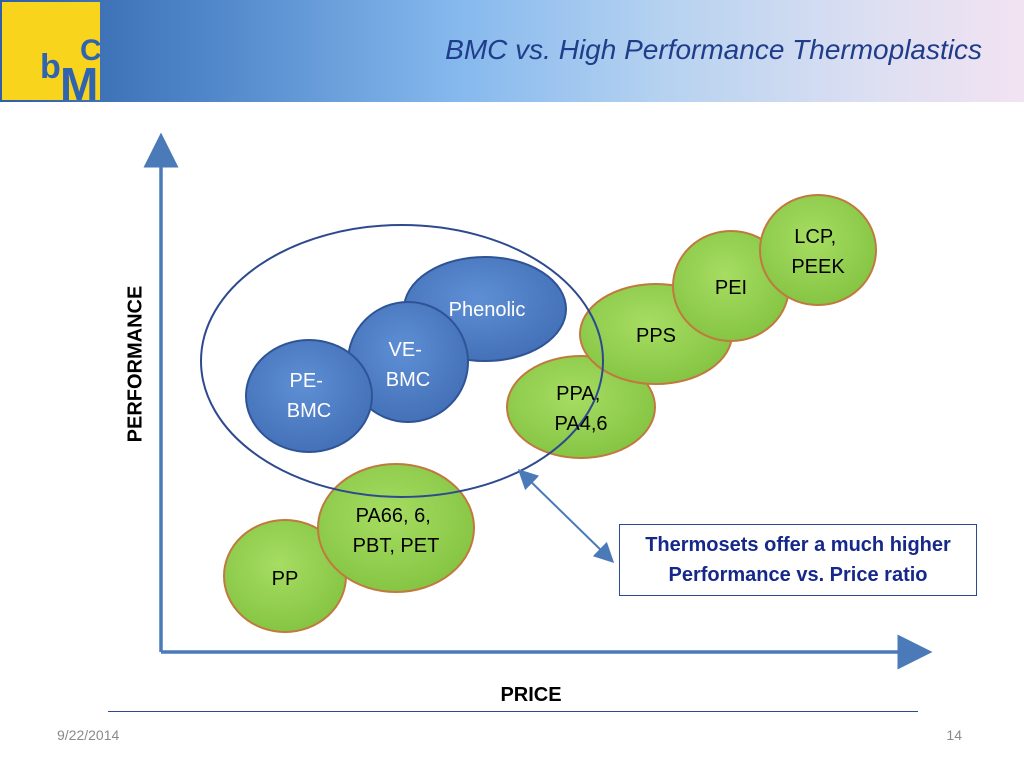 The image size is (1024, 768). What do you see at coordinates (90, 50) in the screenshot?
I see `logo-letter-c: C` at bounding box center [90, 50].